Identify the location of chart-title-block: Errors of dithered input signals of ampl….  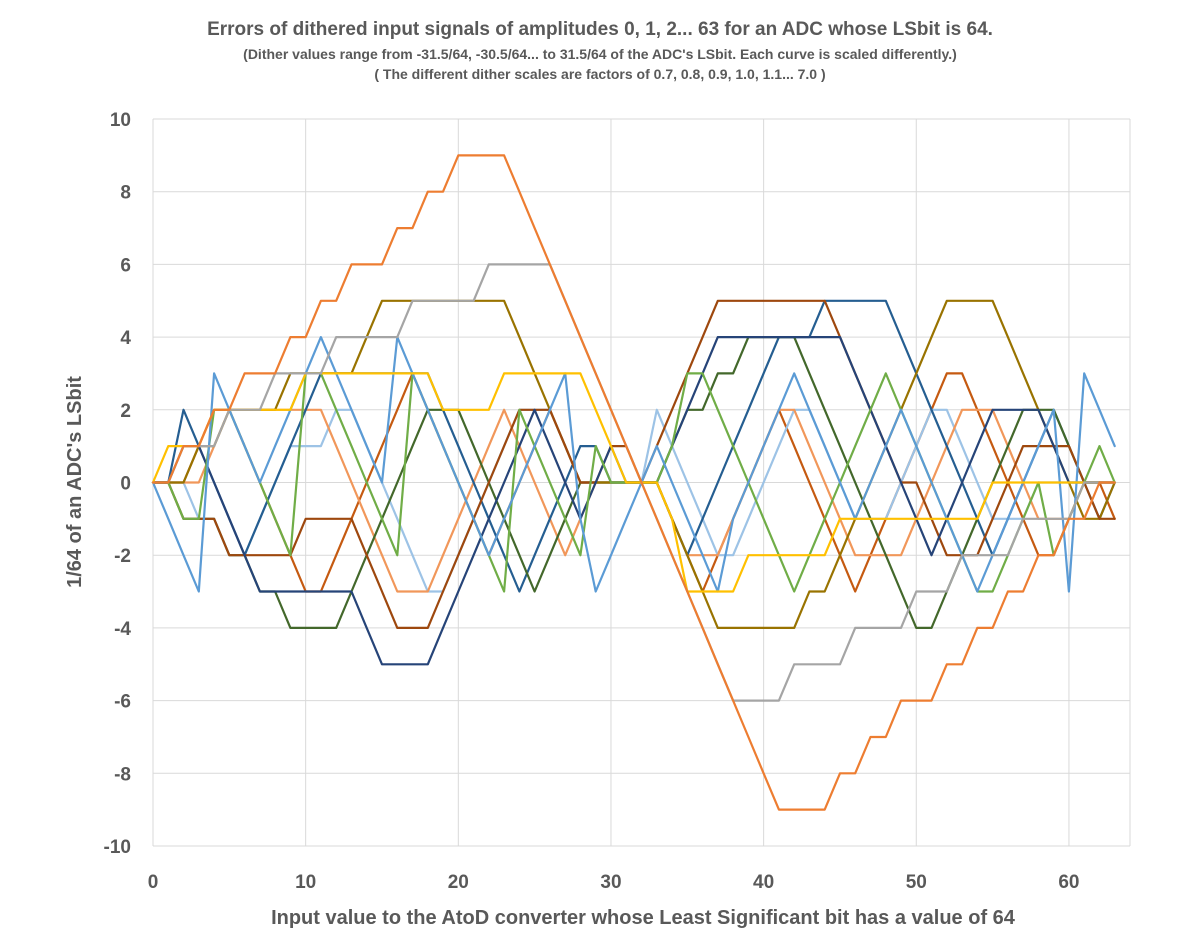
(600, 51).